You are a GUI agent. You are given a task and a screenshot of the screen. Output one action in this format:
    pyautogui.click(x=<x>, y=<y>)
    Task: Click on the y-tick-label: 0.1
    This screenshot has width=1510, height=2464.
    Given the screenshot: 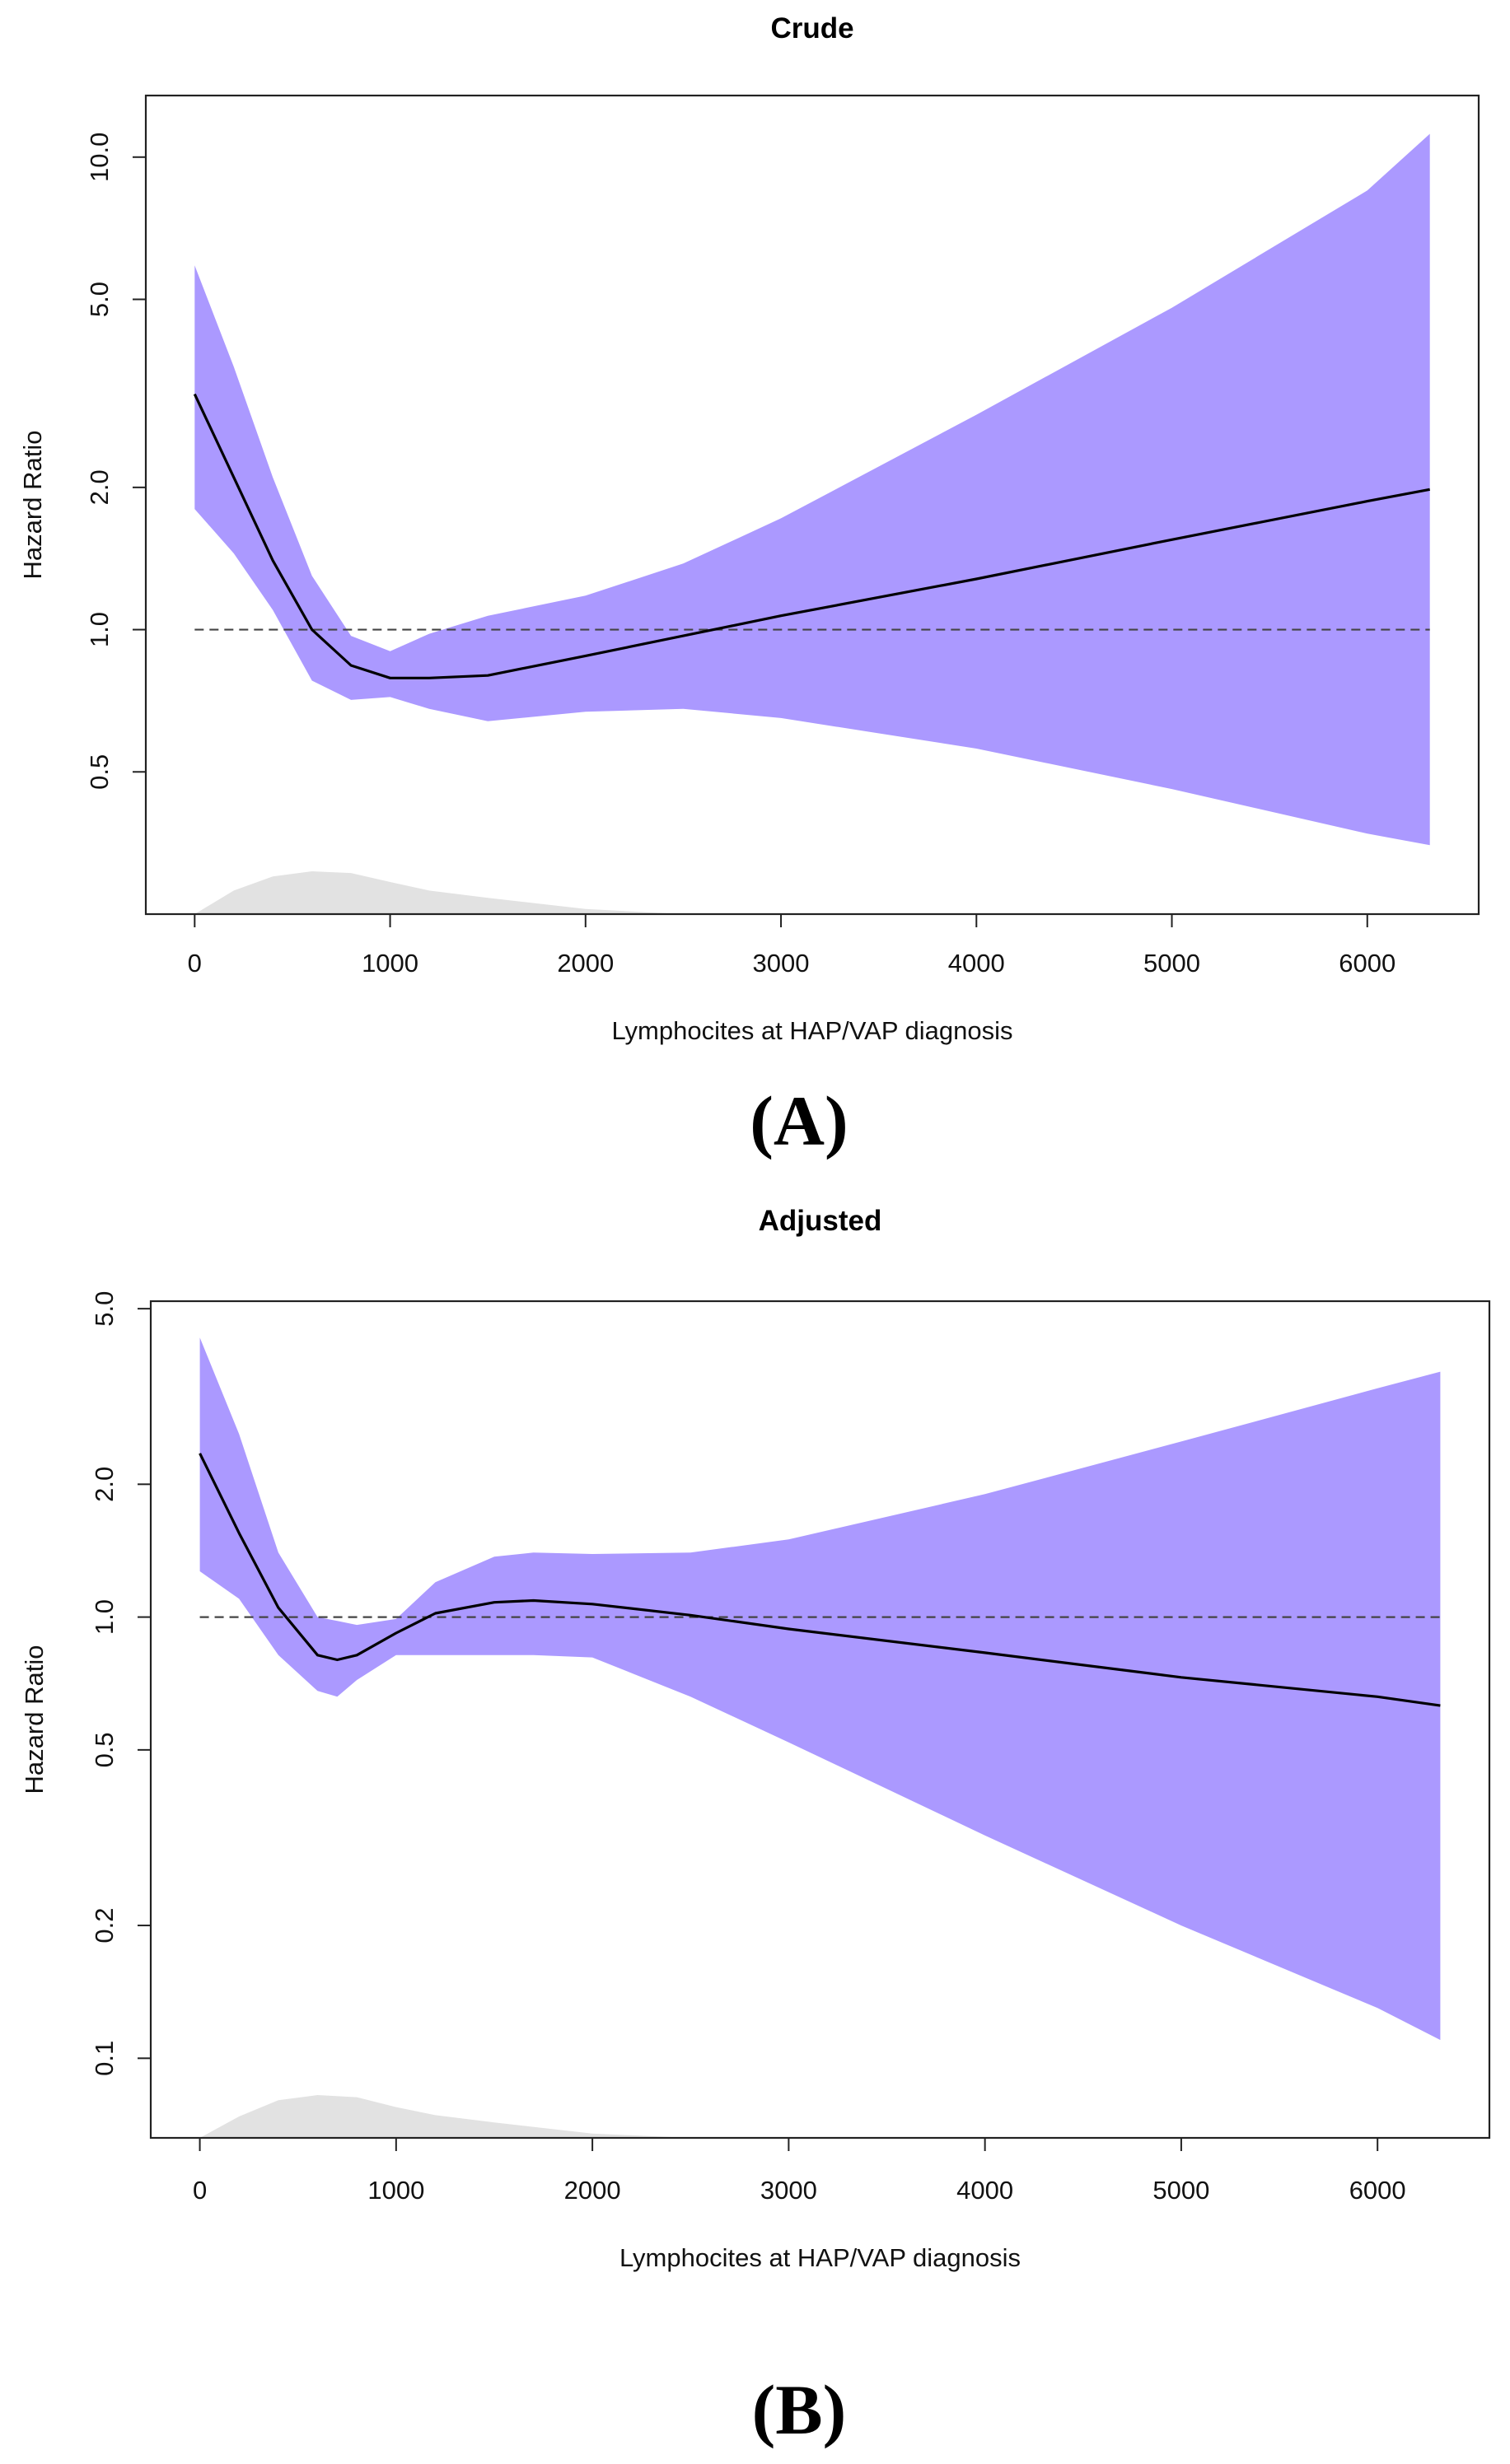 What is the action you would take?
    pyautogui.click(x=105, y=2058)
    